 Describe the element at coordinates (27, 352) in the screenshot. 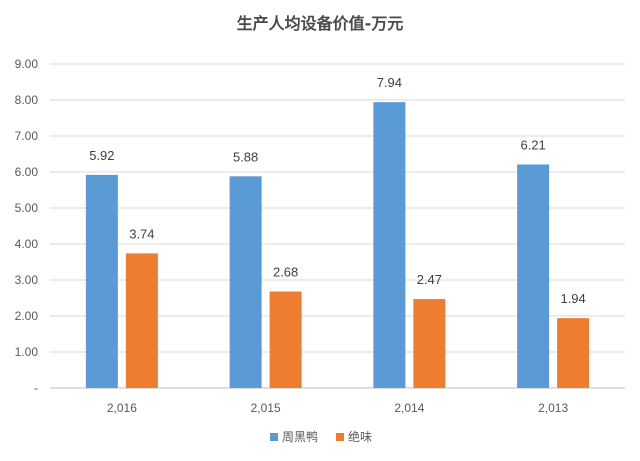

I see `y-tick-label: 1.00` at that location.